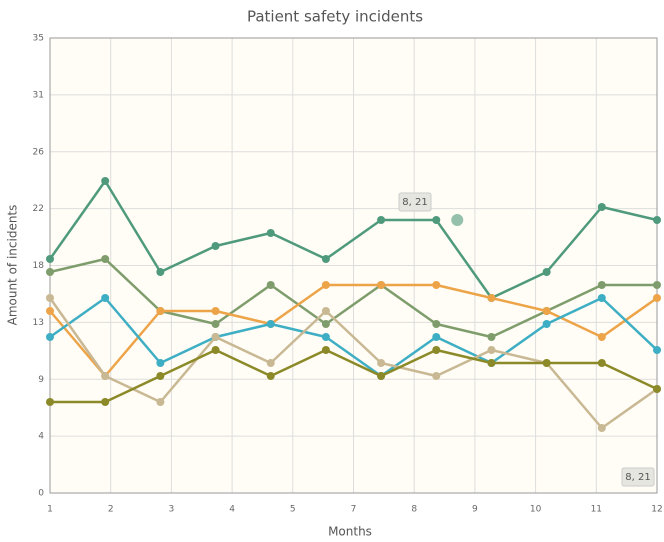 Image resolution: width=664 pixels, height=542 pixels. Describe the element at coordinates (457, 220) in the screenshot. I see `highlight-point` at that location.